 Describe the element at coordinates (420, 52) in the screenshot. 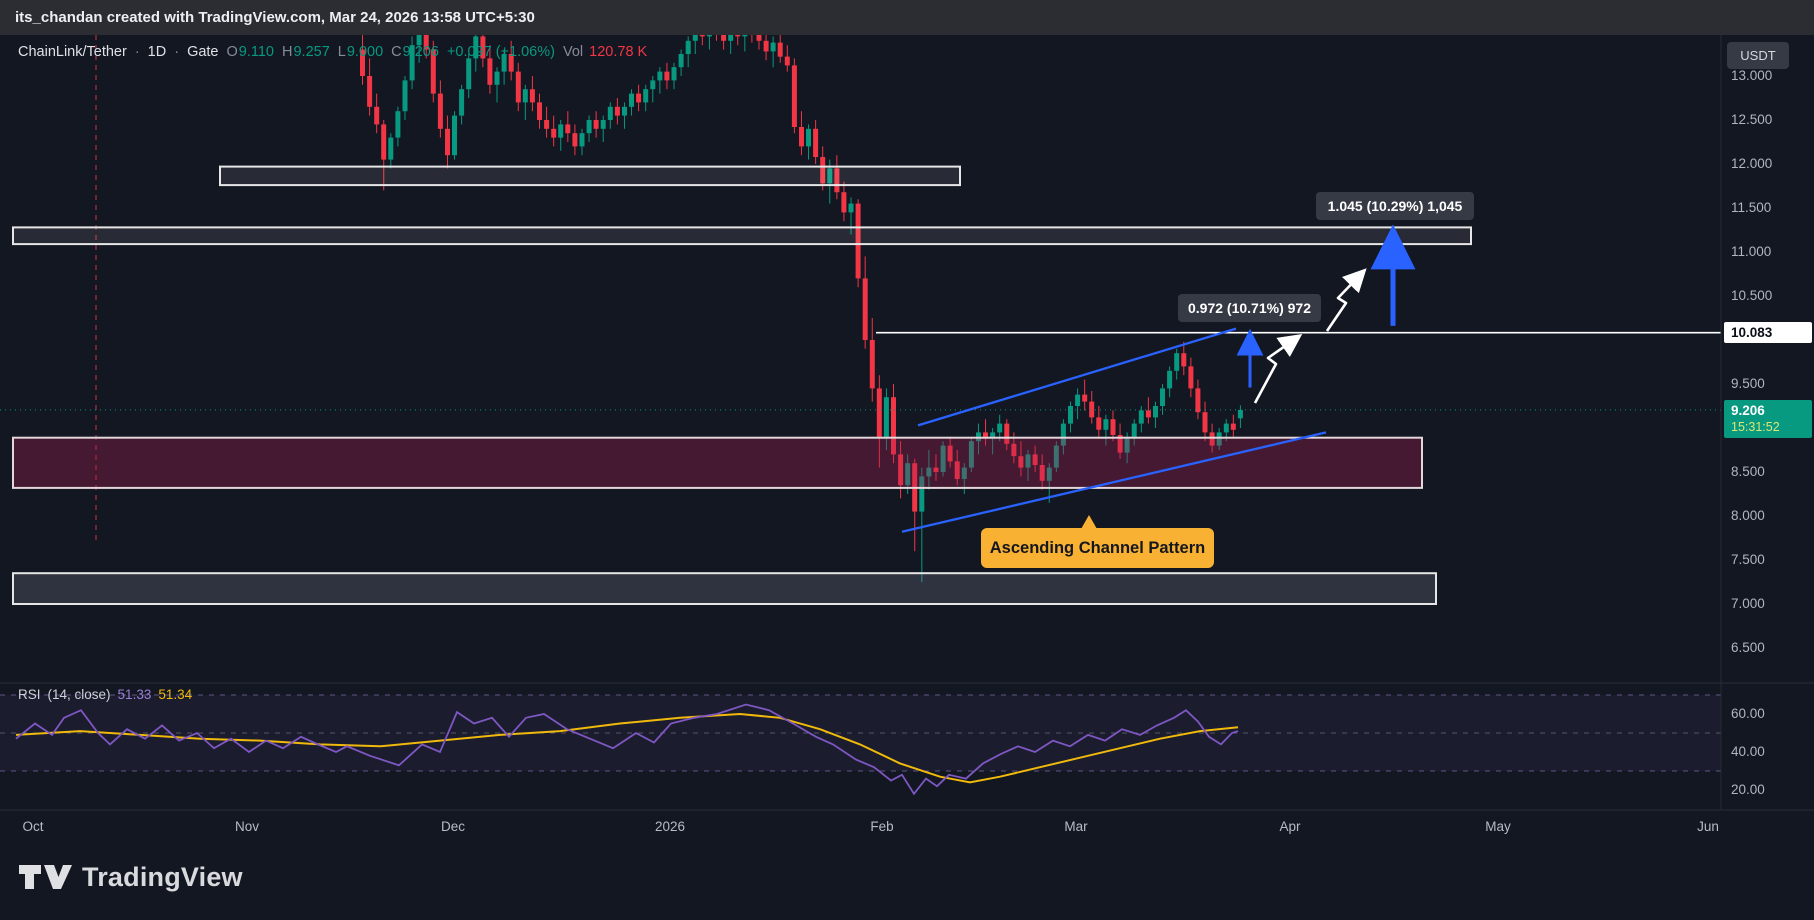

I see `close-value: 9.206` at that location.